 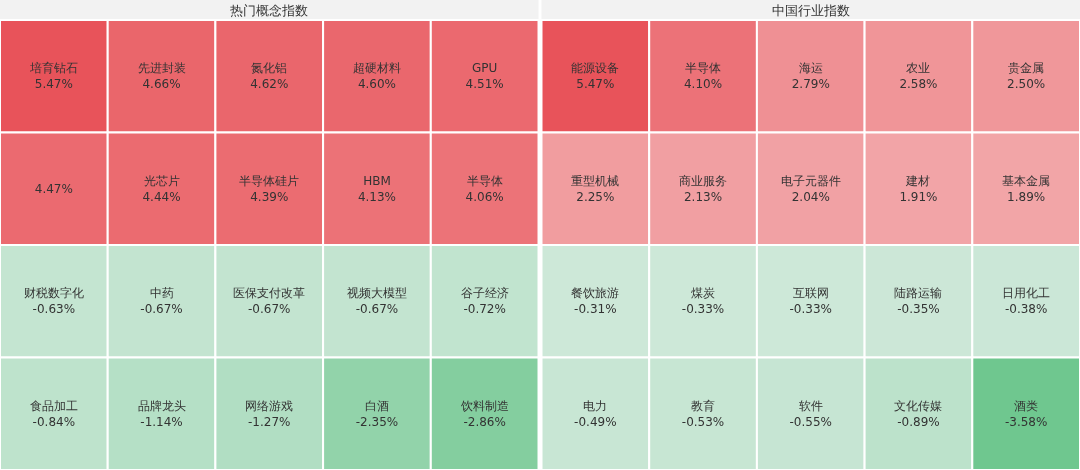 I want to click on data-label: 1.91%, so click(x=918, y=196).